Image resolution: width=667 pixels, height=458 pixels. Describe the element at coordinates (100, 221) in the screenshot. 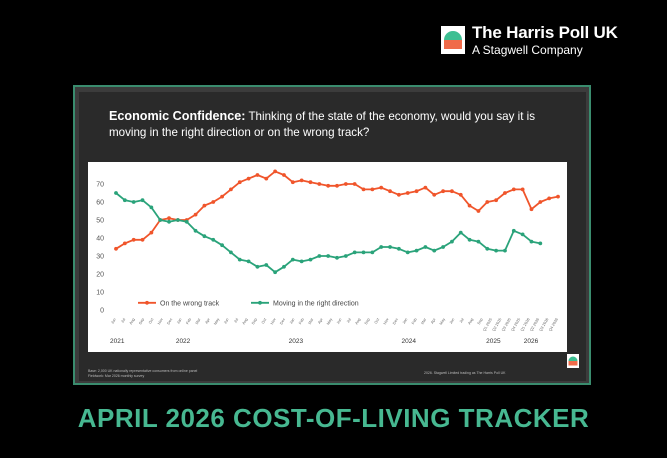

I see `y-tick-label: 50` at that location.